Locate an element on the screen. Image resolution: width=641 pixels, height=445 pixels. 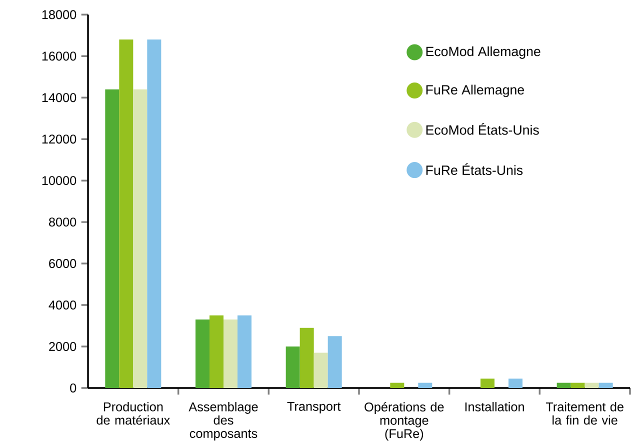
x-tick-label: Installation is located at coordinates (494, 407).